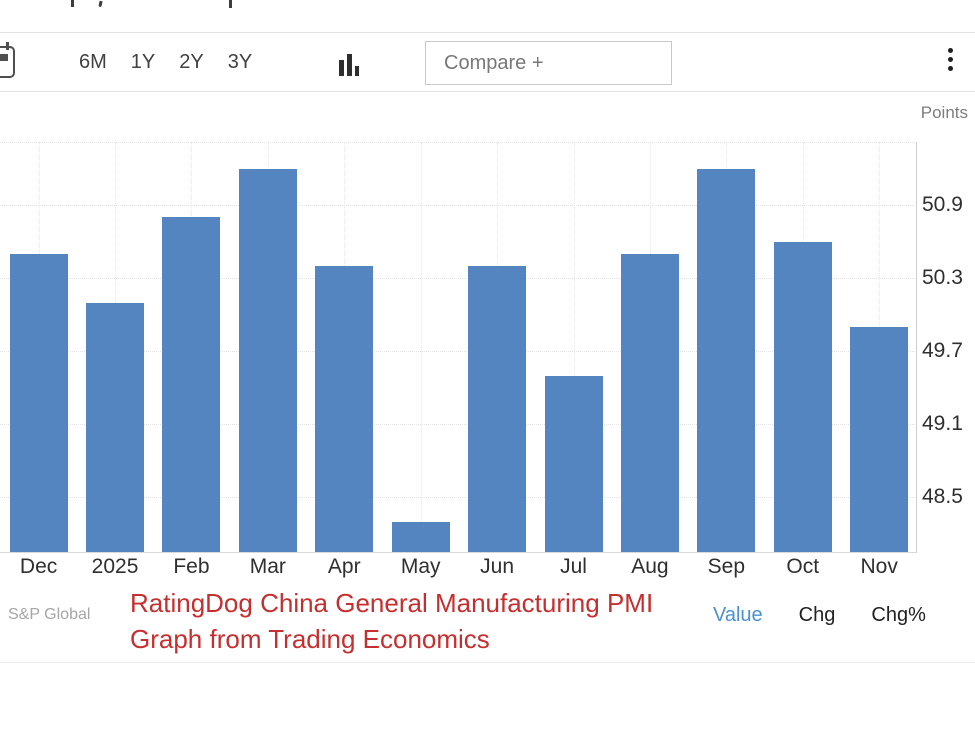 The image size is (975, 731). What do you see at coordinates (573, 566) in the screenshot?
I see `x-axis-label: Jul` at bounding box center [573, 566].